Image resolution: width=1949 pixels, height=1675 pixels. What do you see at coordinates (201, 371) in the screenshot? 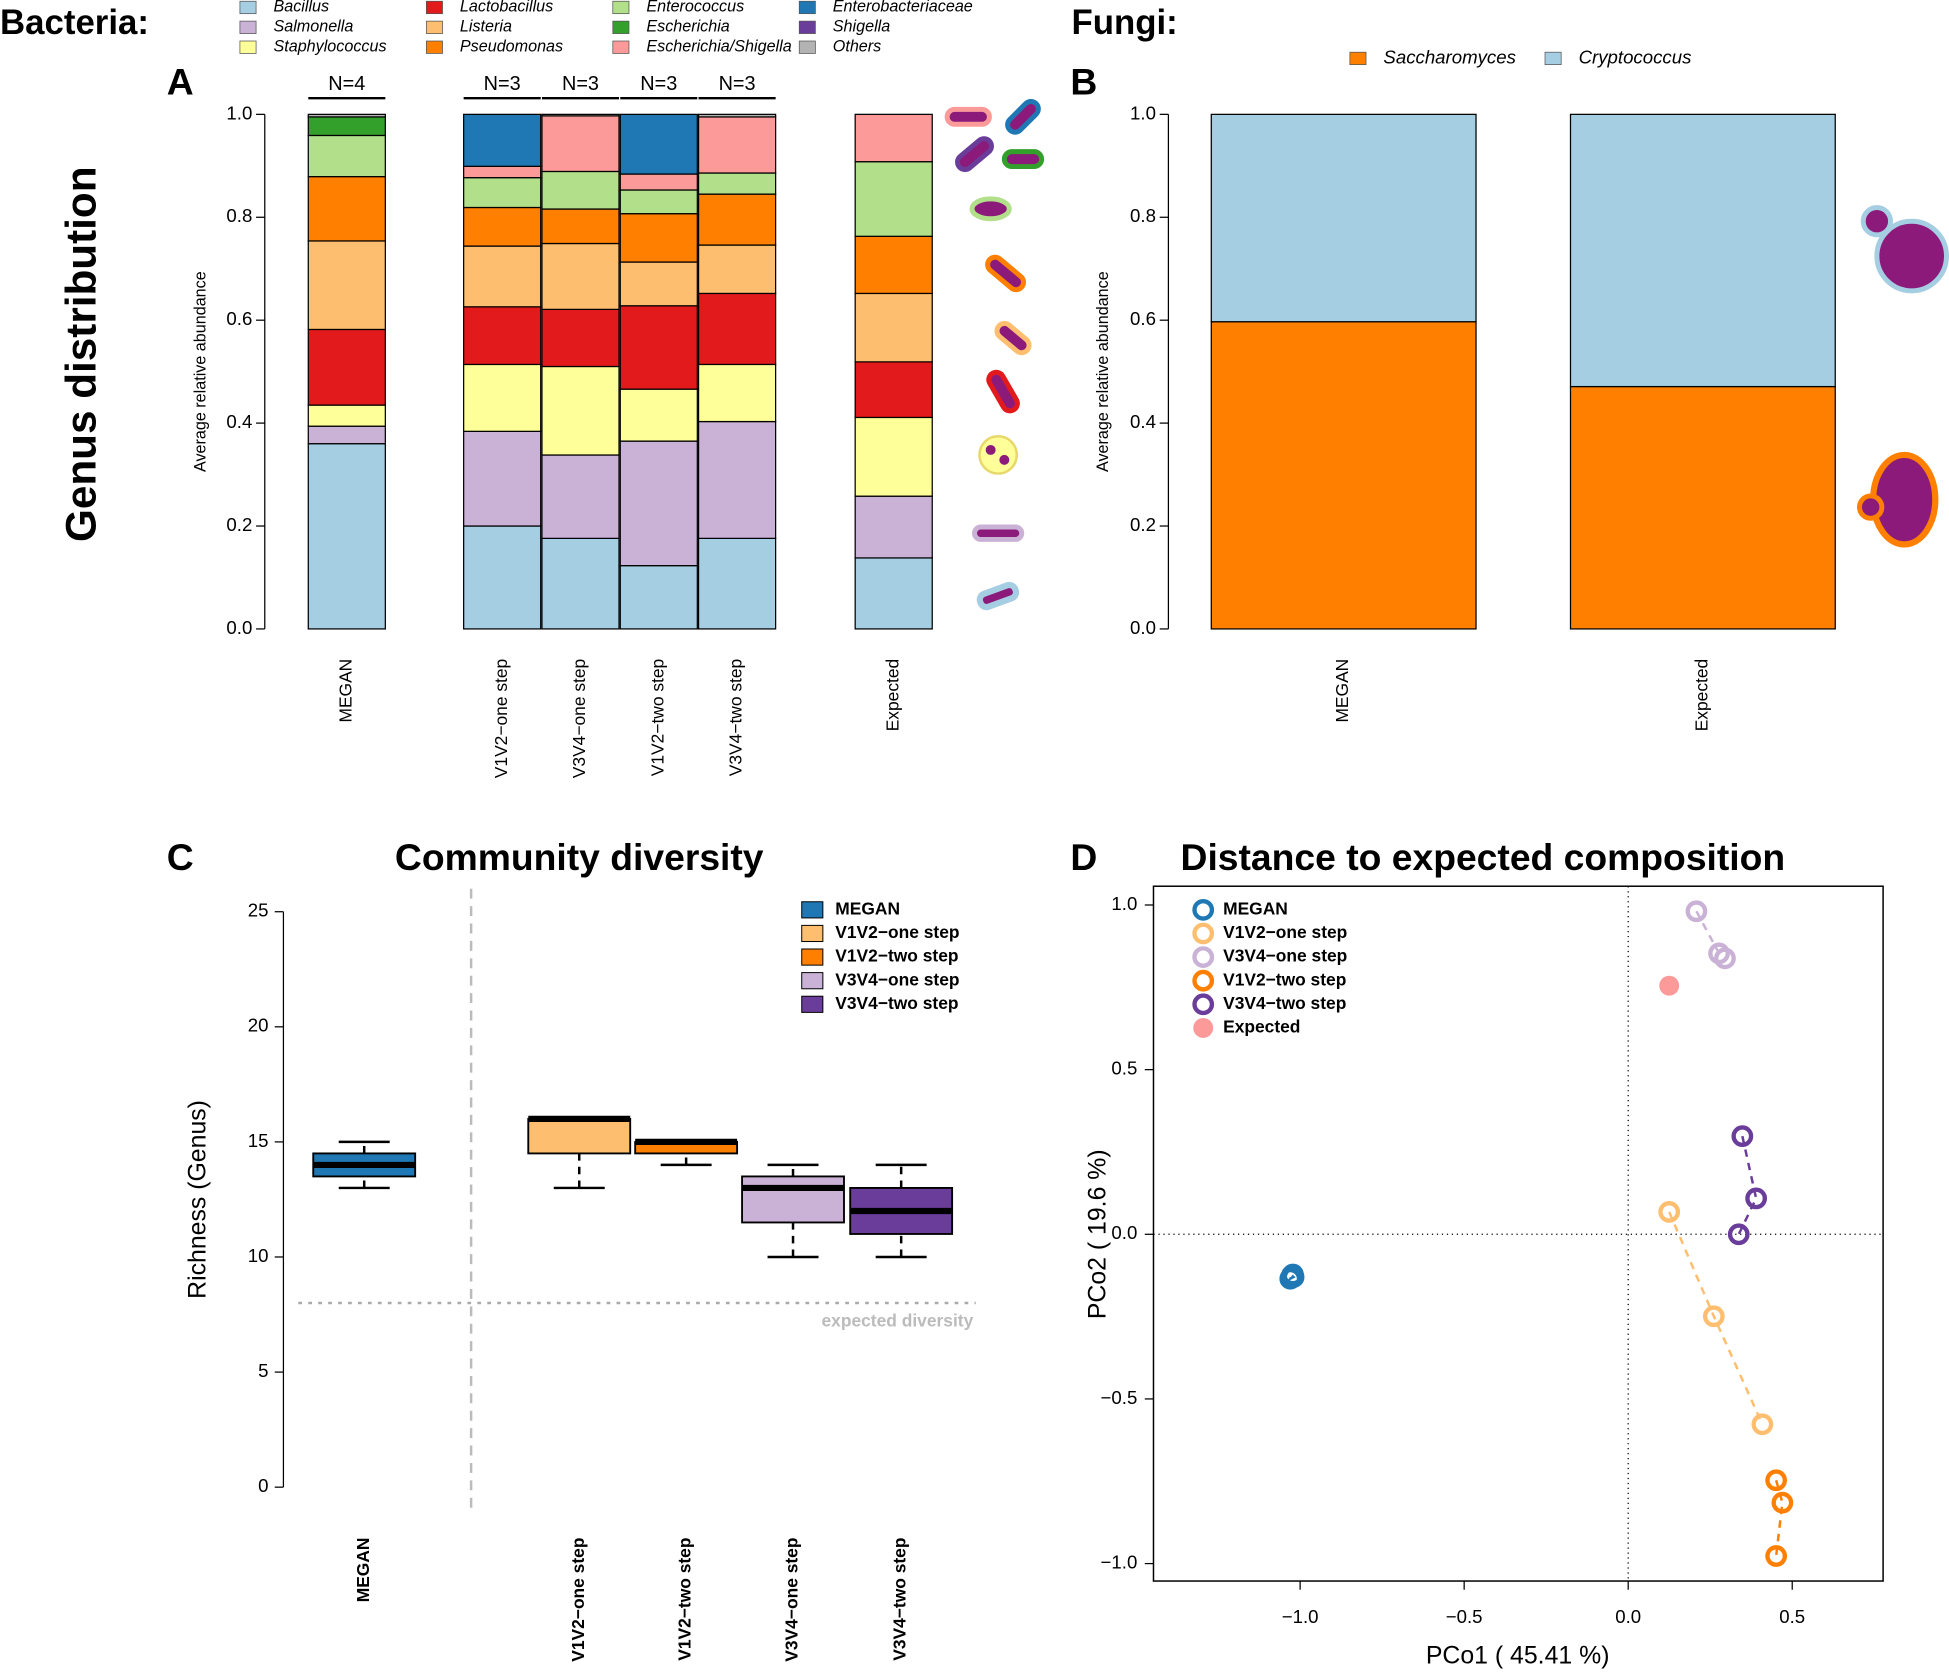
I see `y-axis-label: Average relative abundance` at bounding box center [201, 371].